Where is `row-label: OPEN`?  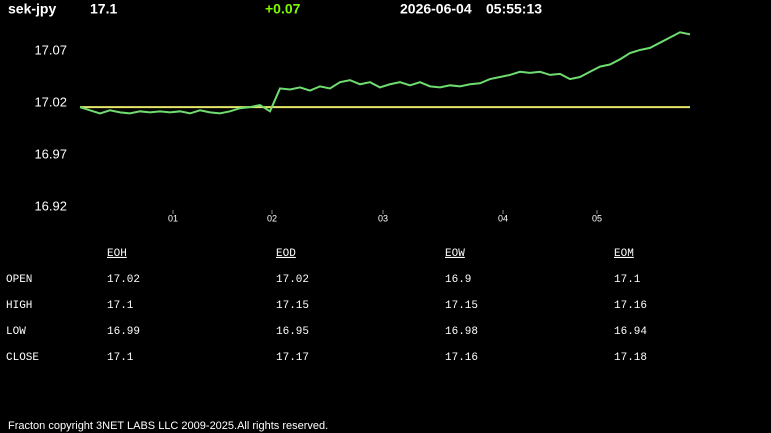 row-label: OPEN is located at coordinates (19, 280).